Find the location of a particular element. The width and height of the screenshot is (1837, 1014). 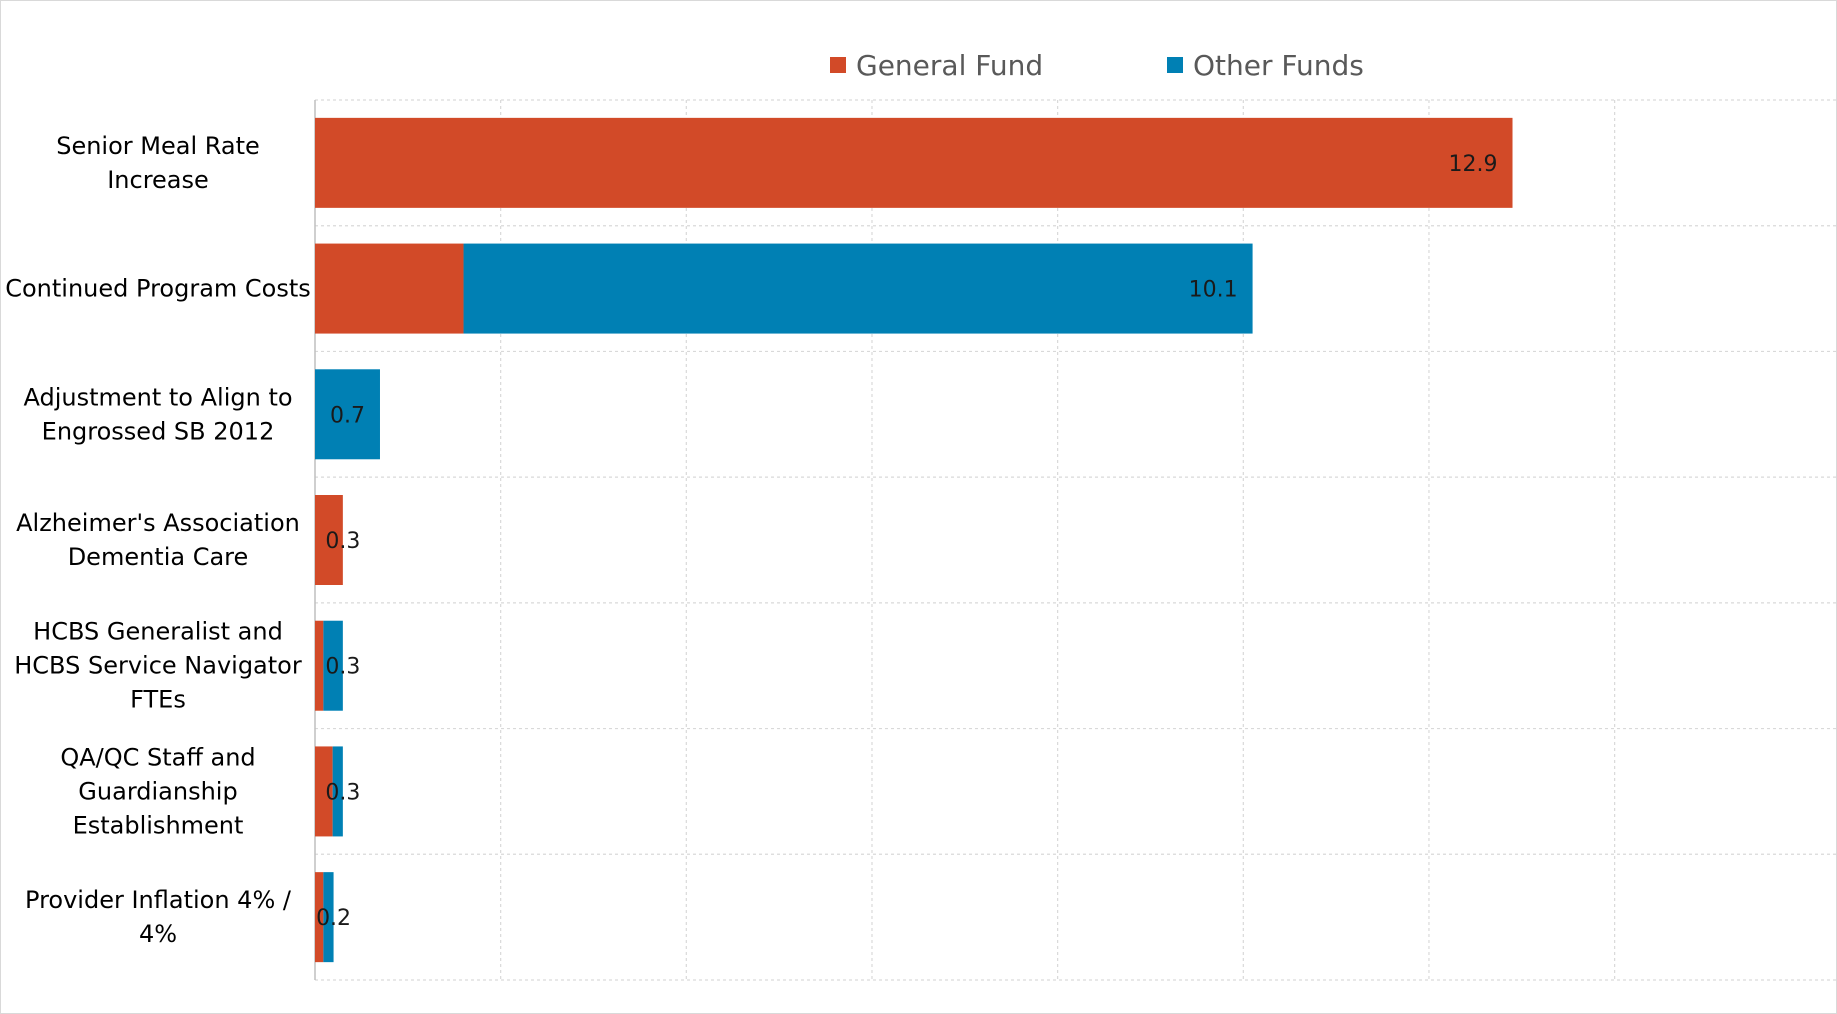

category-label-line: Alzheimer's Association is located at coordinates (158, 523).